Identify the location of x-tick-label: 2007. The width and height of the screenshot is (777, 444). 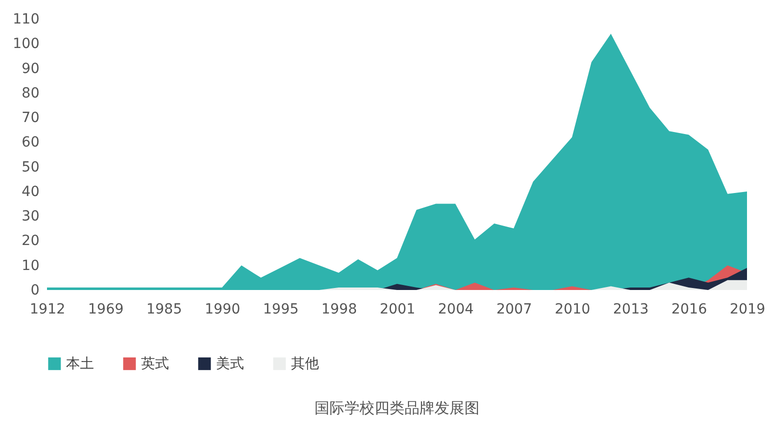
(514, 310).